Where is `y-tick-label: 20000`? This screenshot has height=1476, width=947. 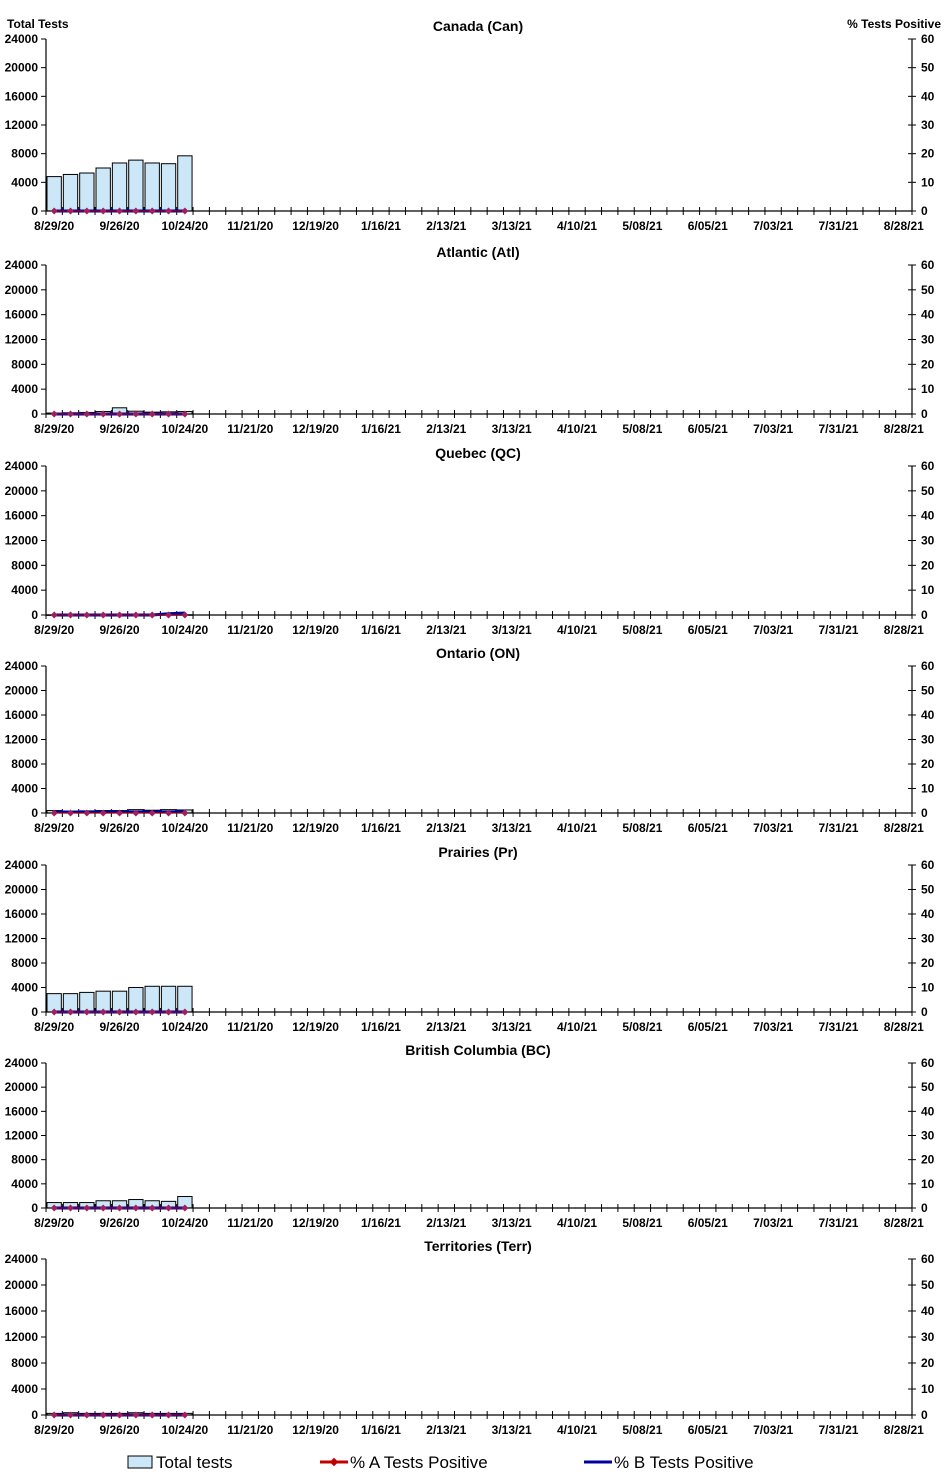 y-tick-label: 20000 is located at coordinates (22, 890).